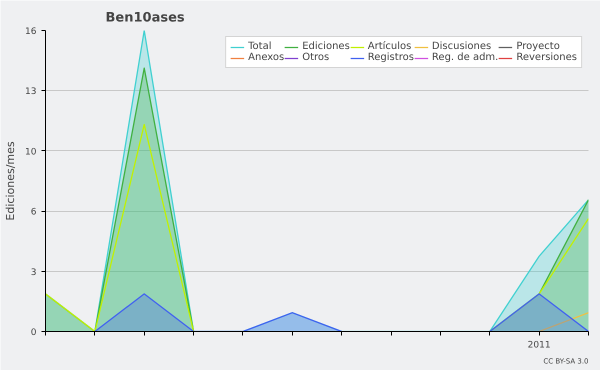 This screenshot has height=370, width=600. What do you see at coordinates (260, 46) in the screenshot?
I see `legend-label: Total` at bounding box center [260, 46].